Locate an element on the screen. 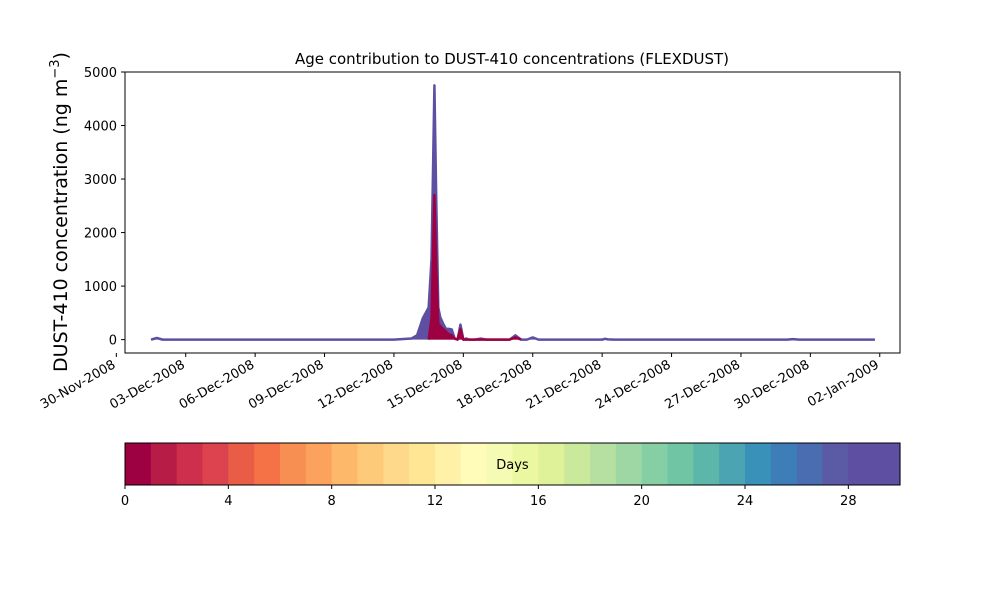 The width and height of the screenshot is (1000, 604). colorbar-tick-label: 8 is located at coordinates (332, 501).